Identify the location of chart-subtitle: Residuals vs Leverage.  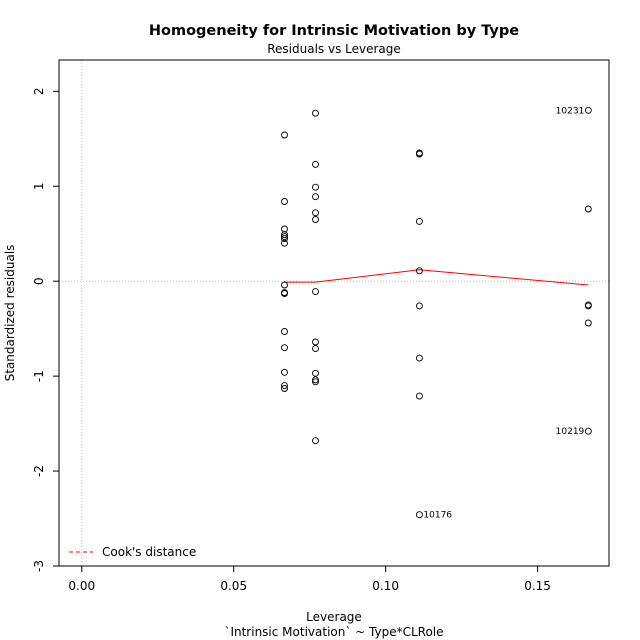
(334, 49).